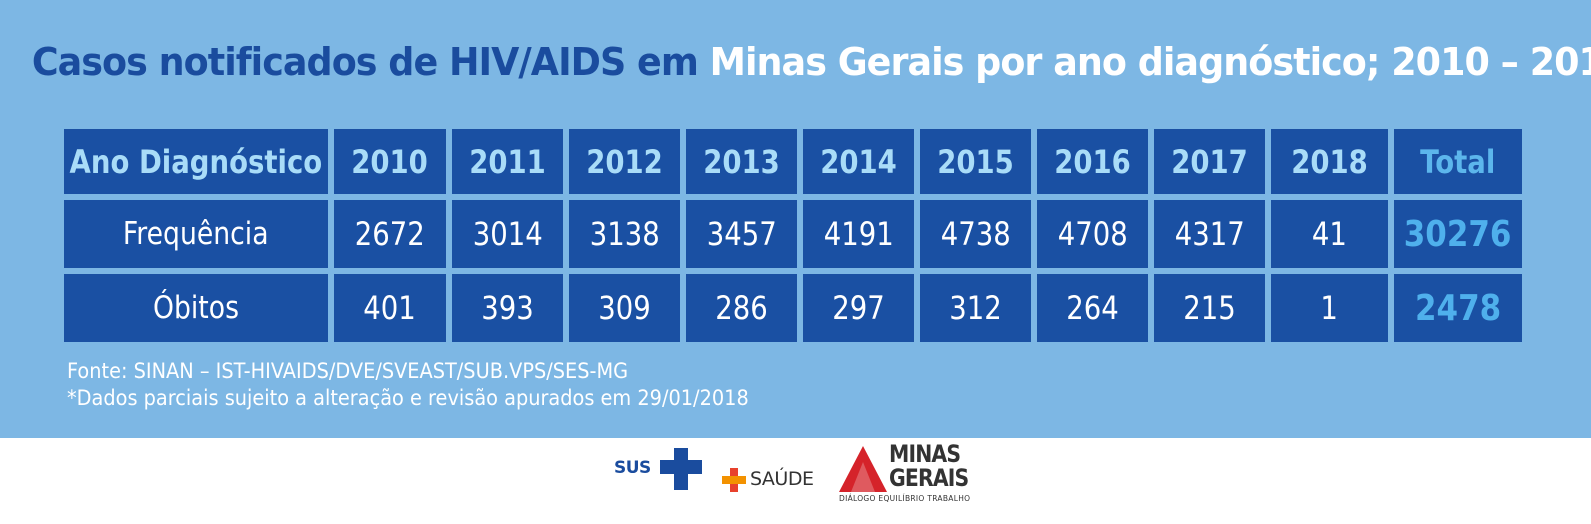 The image size is (1591, 524). What do you see at coordinates (1329, 161) in the screenshot?
I see `header-year-2018: 2018` at bounding box center [1329, 161].